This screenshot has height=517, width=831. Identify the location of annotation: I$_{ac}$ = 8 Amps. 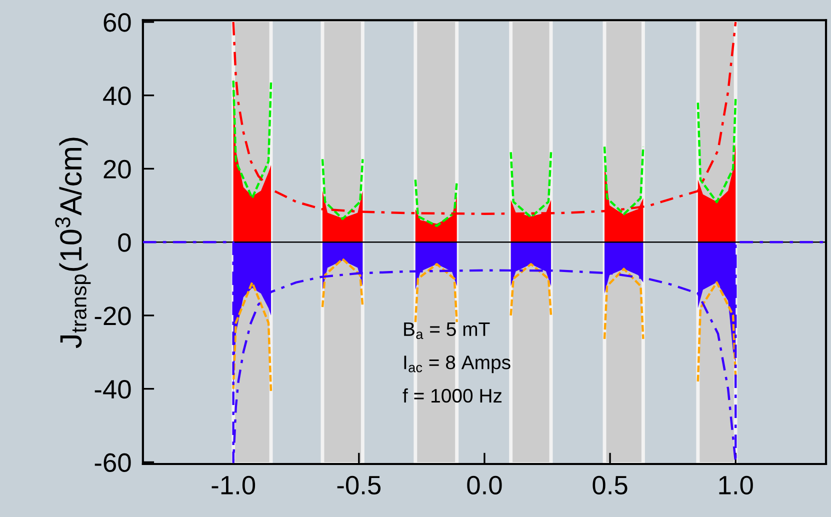
(457, 365).